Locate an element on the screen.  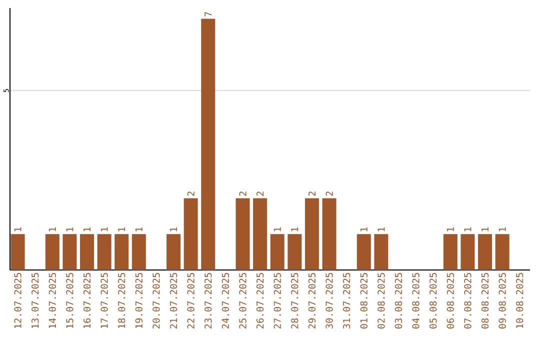
x-tick-label: 21.07.2025 is located at coordinates (174, 300).